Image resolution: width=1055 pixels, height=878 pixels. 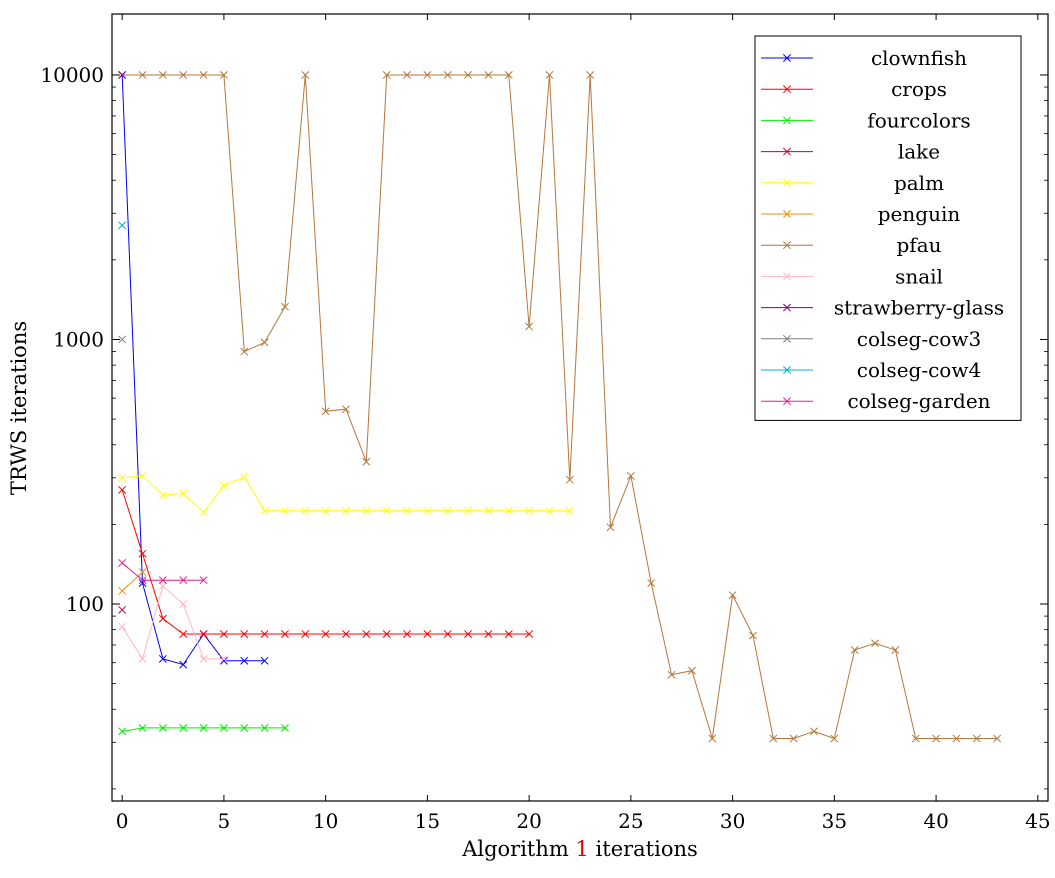 What do you see at coordinates (851, 245) in the screenshot?
I see `legend-item: pfau` at bounding box center [851, 245].